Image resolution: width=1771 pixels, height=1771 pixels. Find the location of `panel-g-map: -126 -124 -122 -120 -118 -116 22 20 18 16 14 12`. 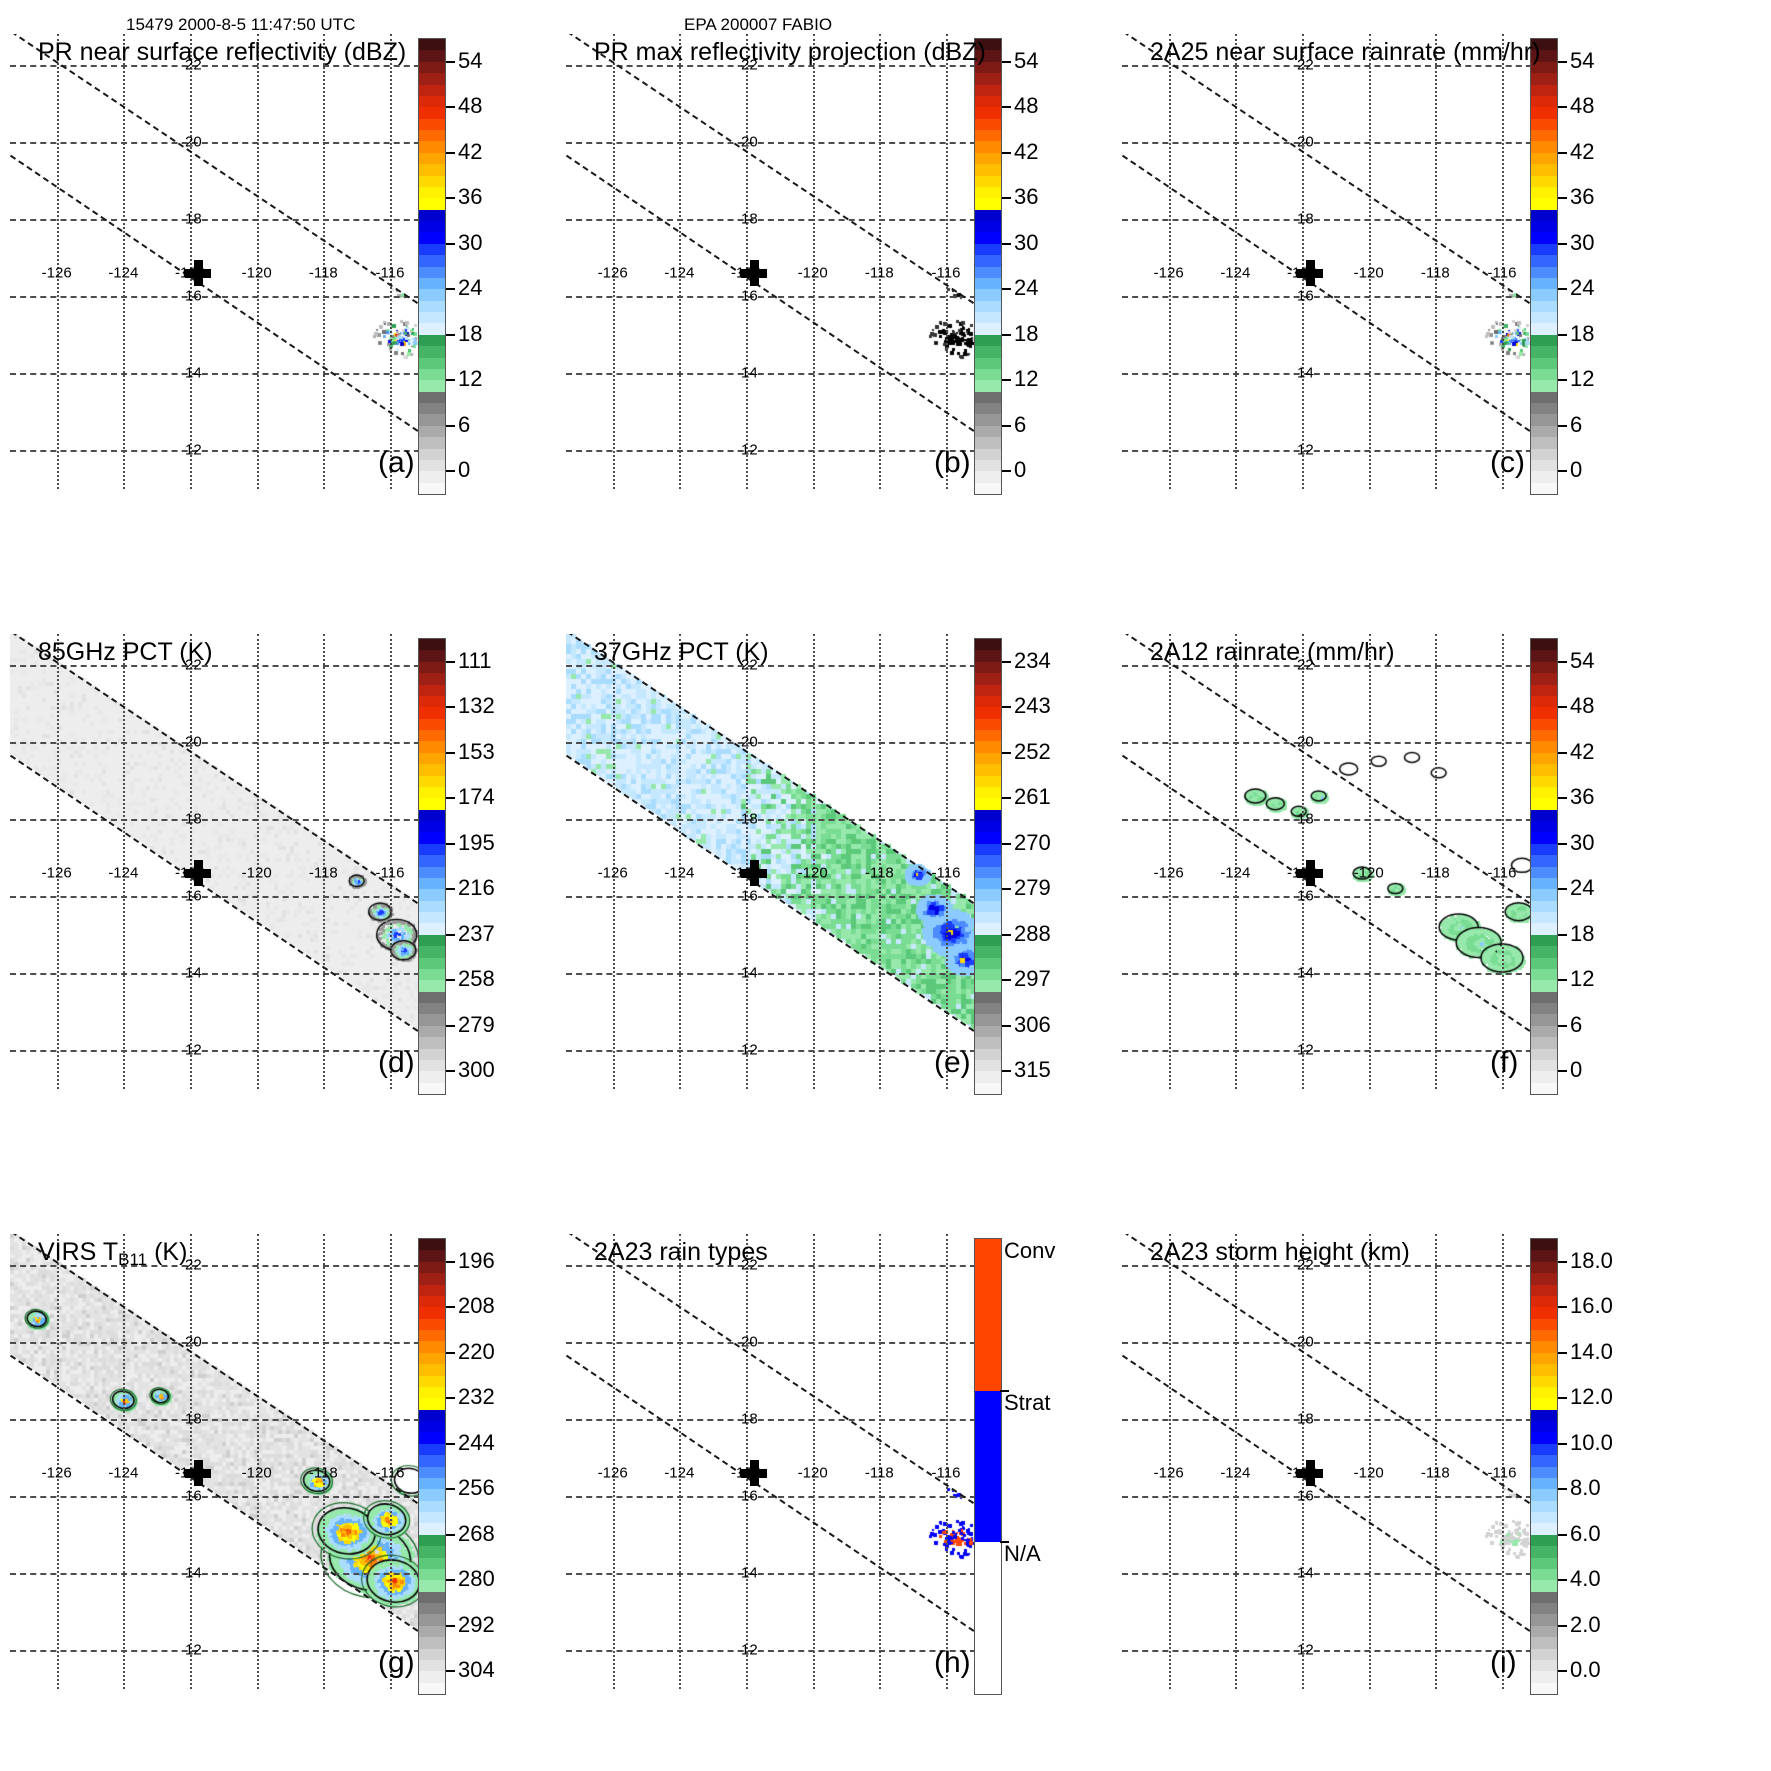

panel-g-map: -126 -124 -122 -120 -118 -116 22 20 18 16 14 12 is located at coordinates (220, 1461).